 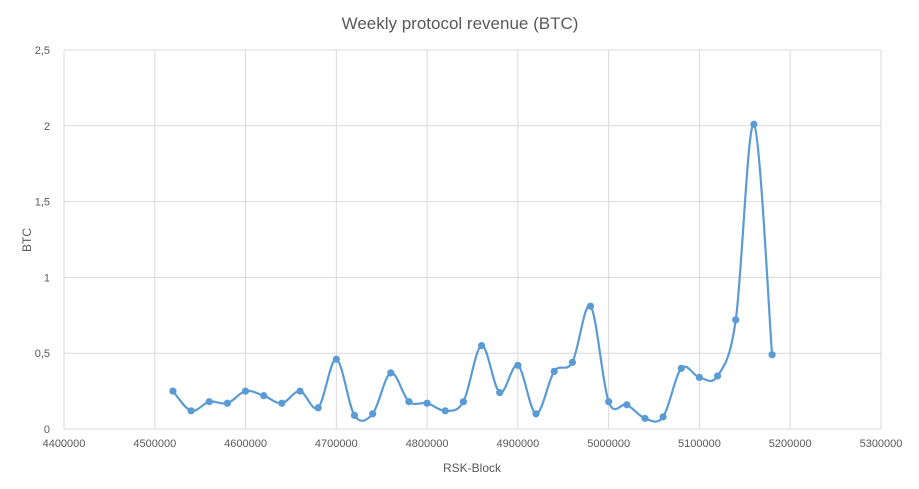 What do you see at coordinates (47, 127) in the screenshot?
I see `y-tick-label: 2` at bounding box center [47, 127].